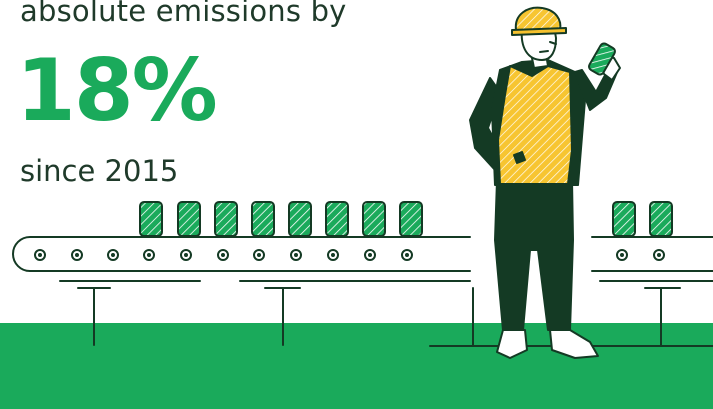 The height and width of the screenshot is (409, 713). Describe the element at coordinates (99, 171) in the screenshot. I see `subline-text: since 2015` at that location.